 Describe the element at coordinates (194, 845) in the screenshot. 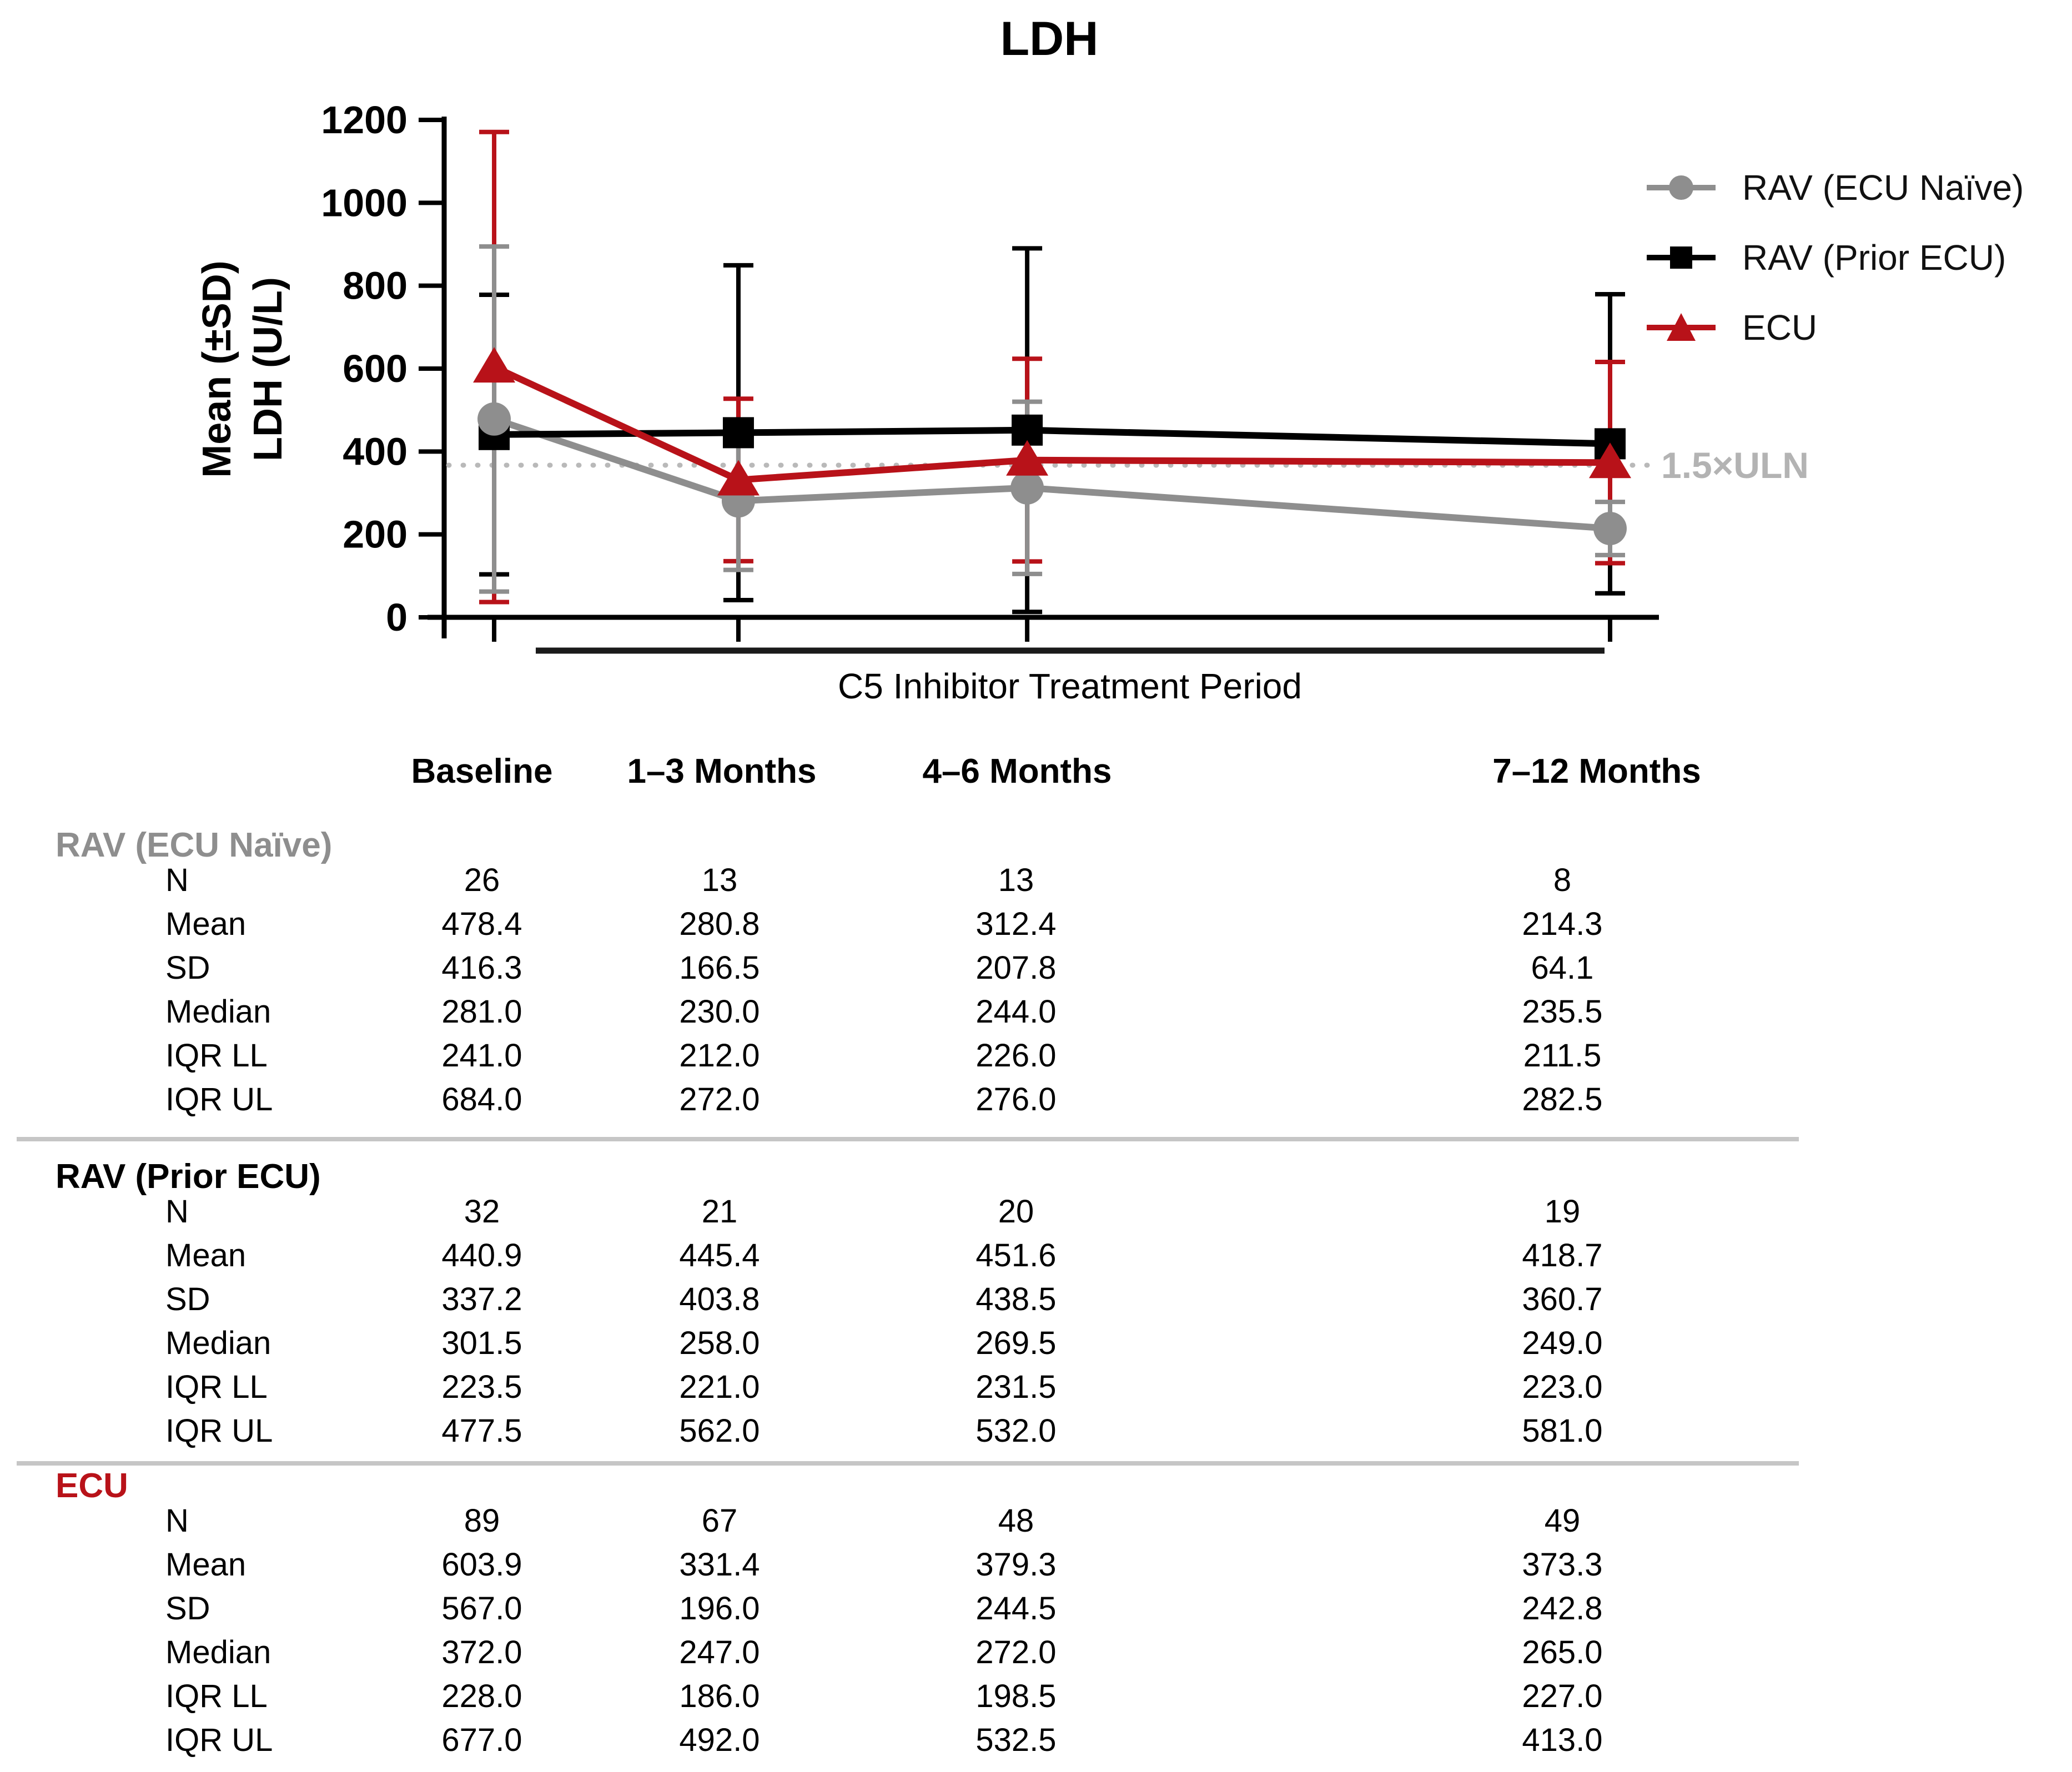

I see `section-header: RAV (ECU Naïve)` at that location.